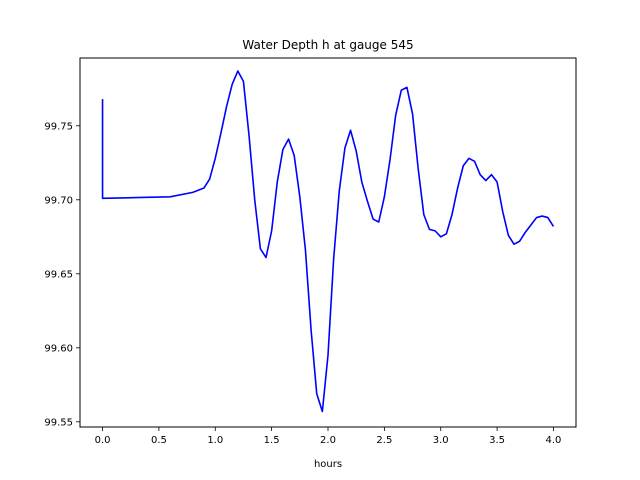 This screenshot has height=480, width=640. What do you see at coordinates (272, 440) in the screenshot?
I see `x-tick-label: 1.5` at bounding box center [272, 440].